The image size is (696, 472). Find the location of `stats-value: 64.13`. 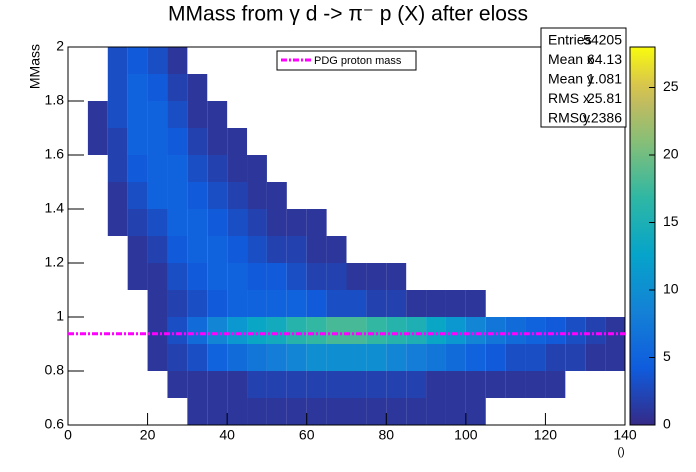

stats-value: 64.13 is located at coordinates (604, 59).